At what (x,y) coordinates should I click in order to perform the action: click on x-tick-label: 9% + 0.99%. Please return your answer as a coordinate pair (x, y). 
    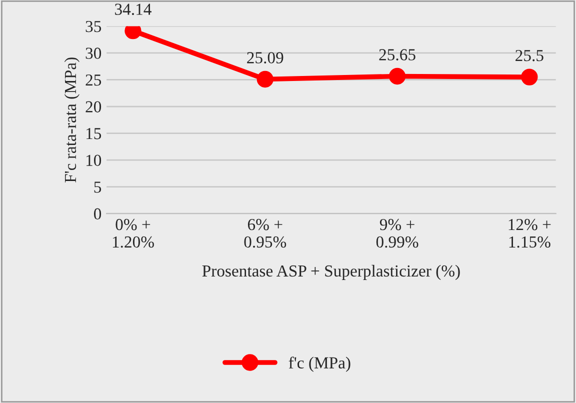
    Looking at the image, I should click on (397, 233).